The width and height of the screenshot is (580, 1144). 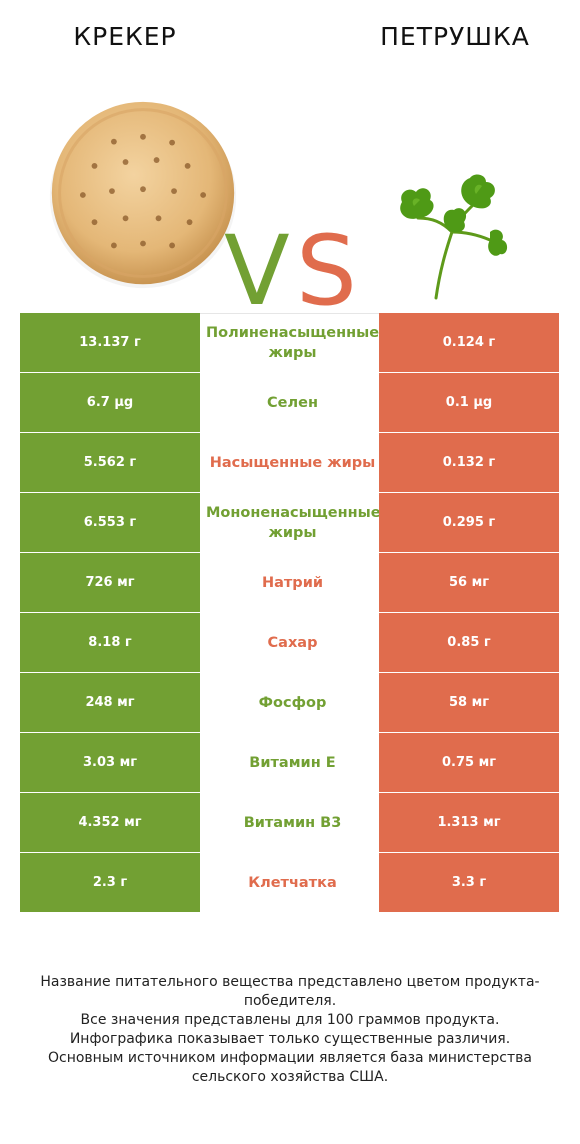 I want to click on nutrient-name: Мононенасыщенные жиры, so click(x=289, y=522).